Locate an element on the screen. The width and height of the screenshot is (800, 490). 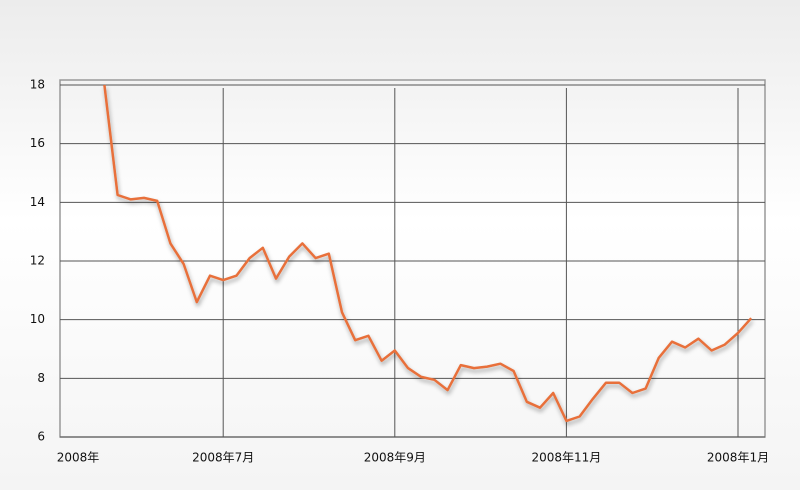
y-tick-label: 18 is located at coordinates (37, 85).